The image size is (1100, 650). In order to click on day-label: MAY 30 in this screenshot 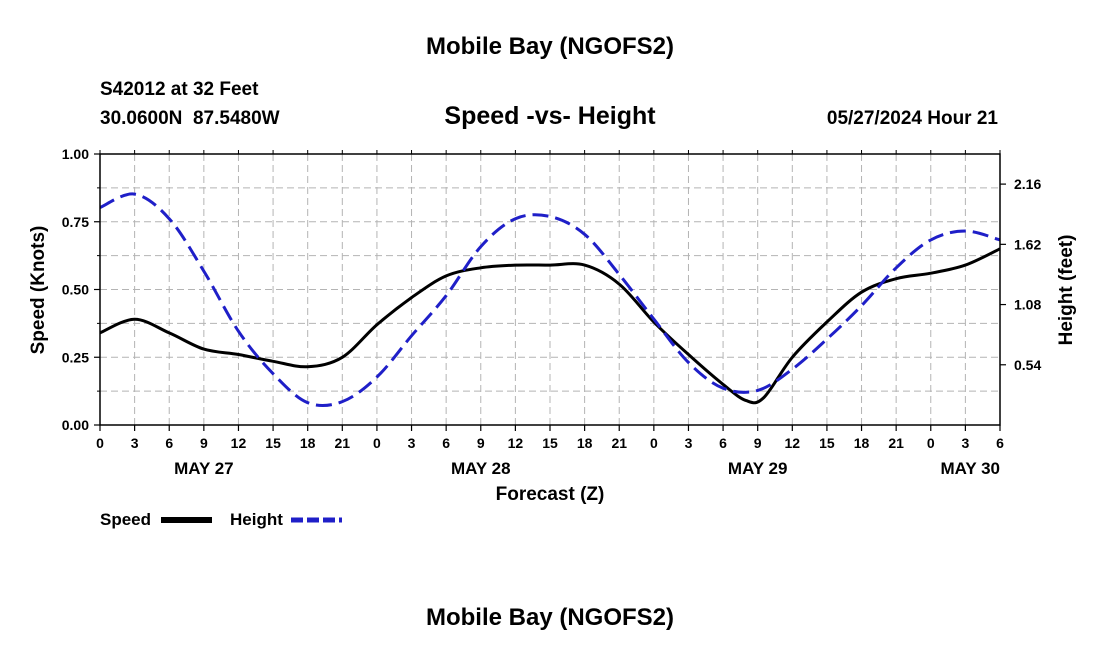, I will do `click(970, 468)`.